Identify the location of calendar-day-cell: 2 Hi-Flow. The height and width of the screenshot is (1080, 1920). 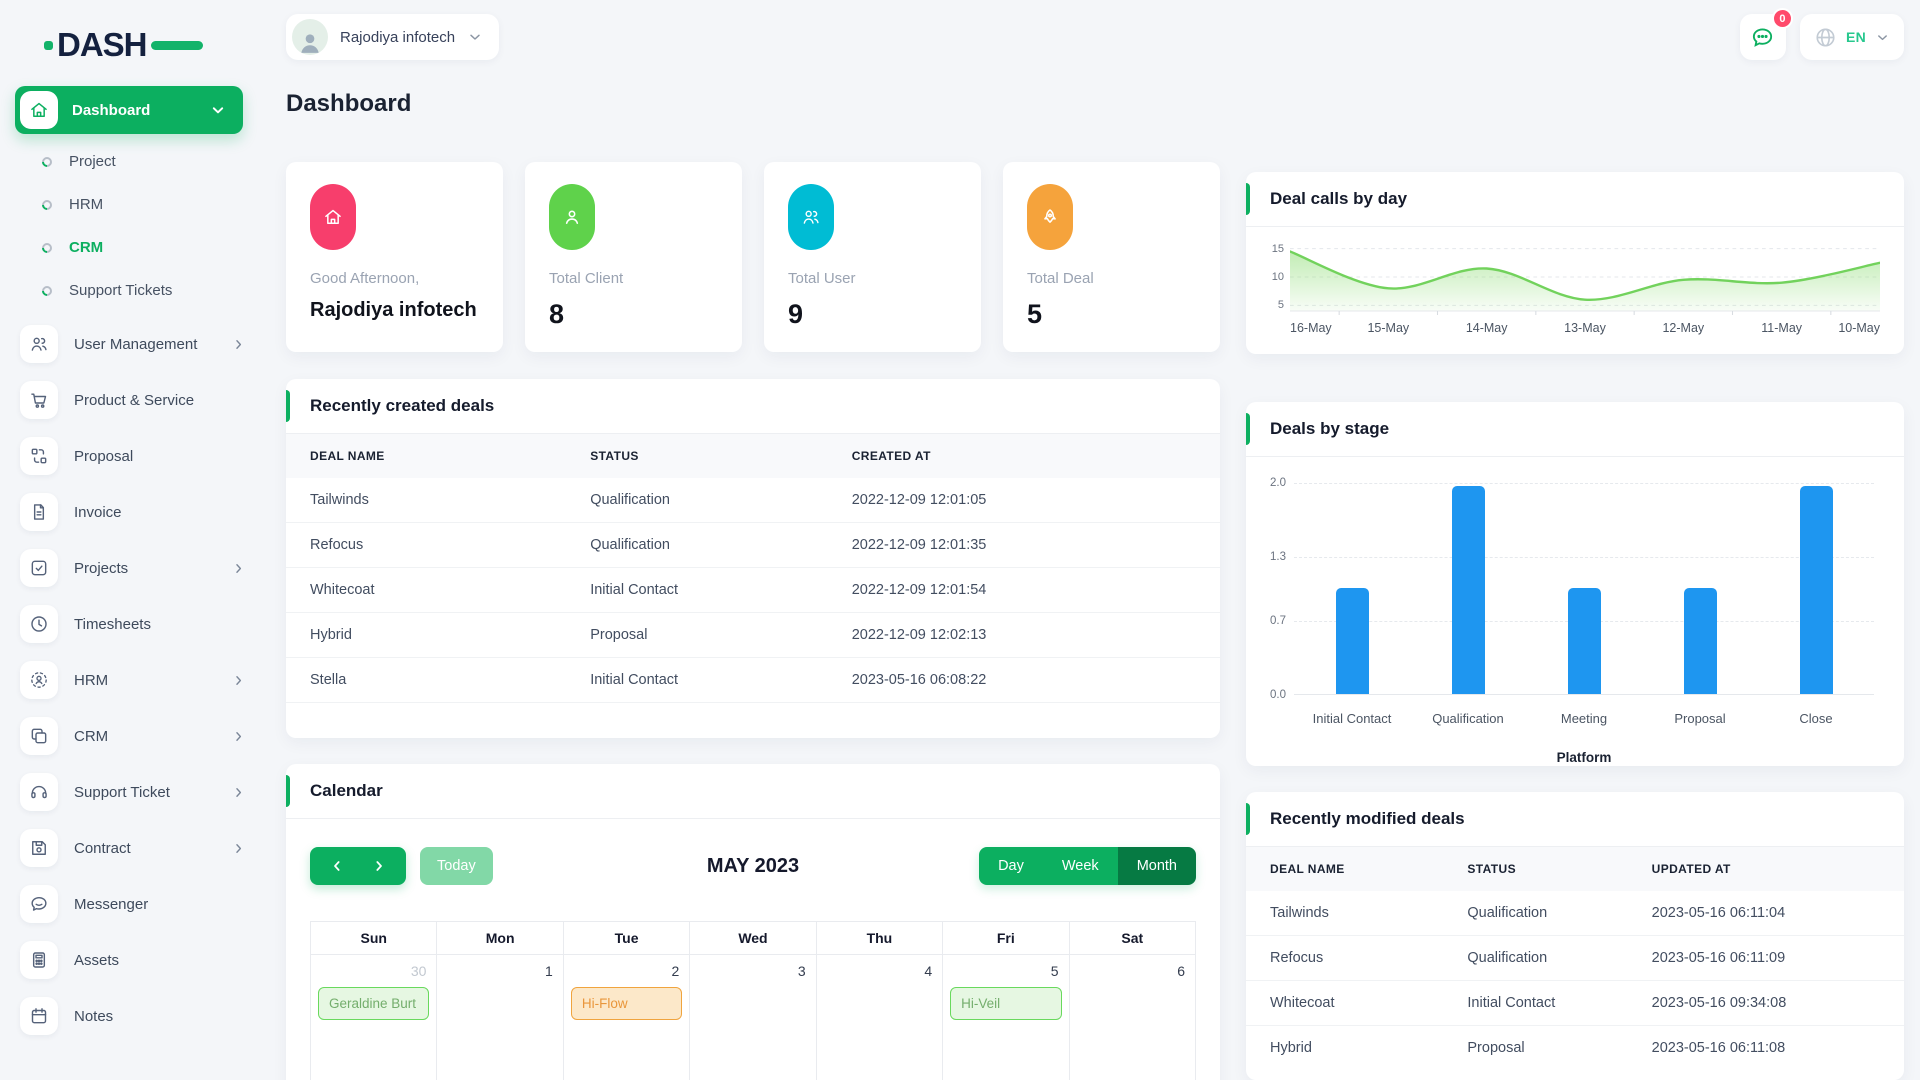
(626, 1017).